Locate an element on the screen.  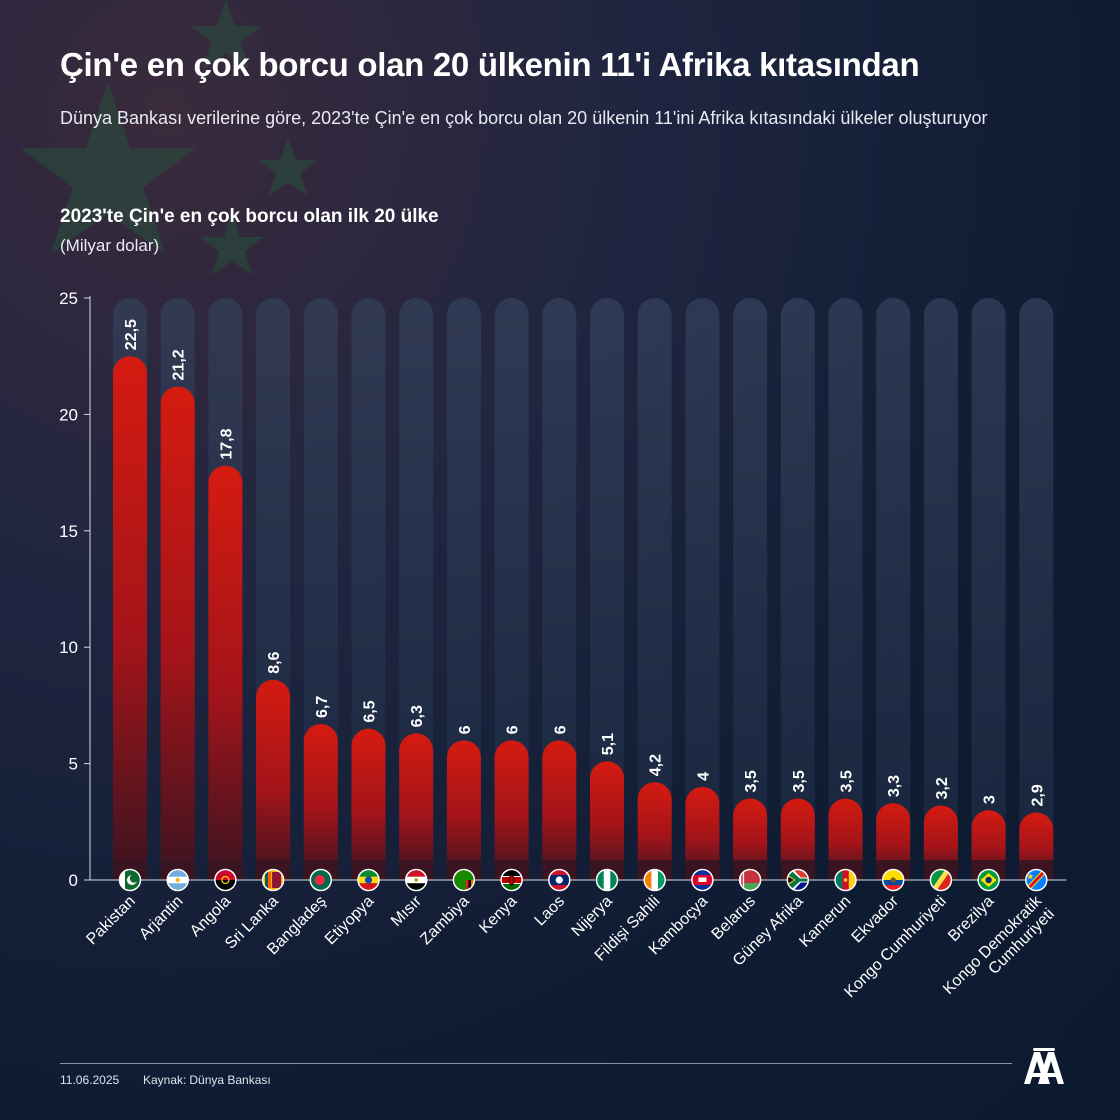
value-label: 3,3 is located at coordinates (894, 786).